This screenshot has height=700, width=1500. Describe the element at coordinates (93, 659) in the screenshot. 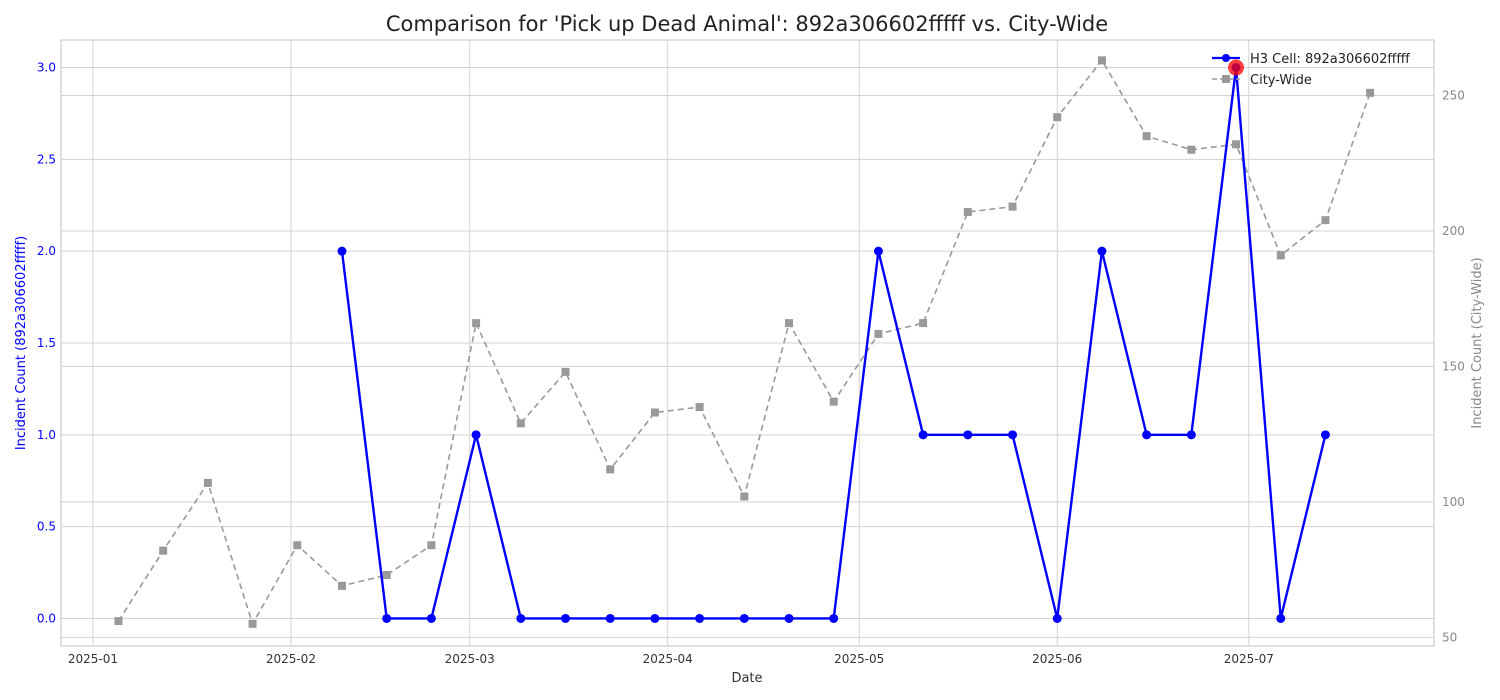

I see `x-tick-label: 2025-01` at that location.